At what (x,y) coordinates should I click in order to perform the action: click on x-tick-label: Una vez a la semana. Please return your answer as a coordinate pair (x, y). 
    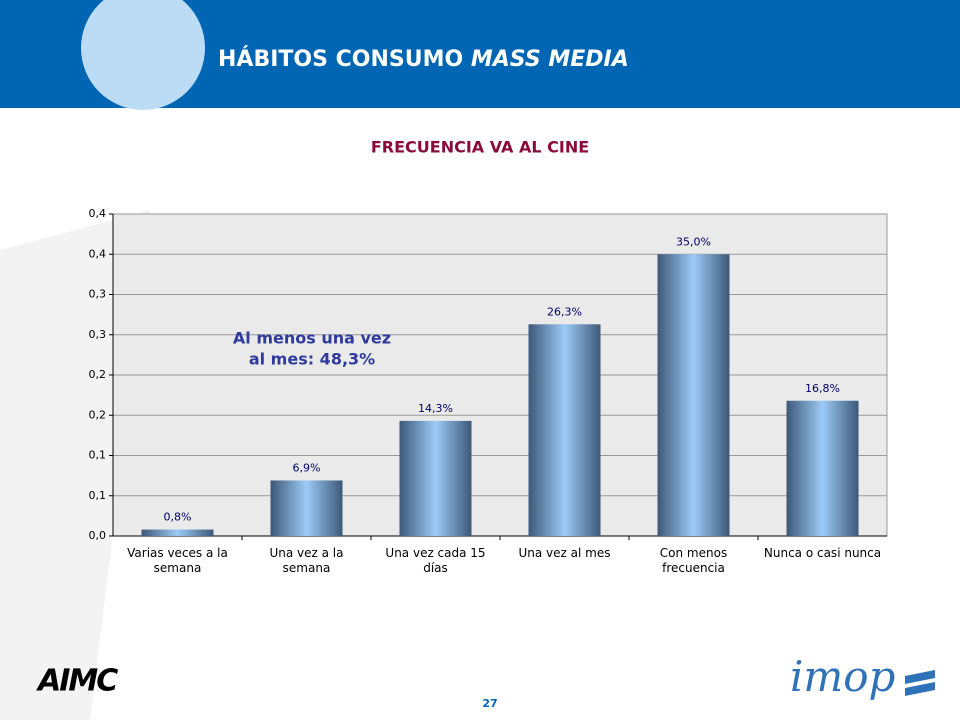
    Looking at the image, I should click on (306, 560).